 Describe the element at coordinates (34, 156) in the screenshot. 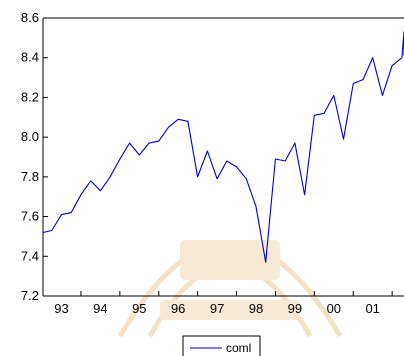

I see `y-axis-ticks: 7.2 7.4 7.6 7.8 8.0 8.2 8.4 8.6` at that location.